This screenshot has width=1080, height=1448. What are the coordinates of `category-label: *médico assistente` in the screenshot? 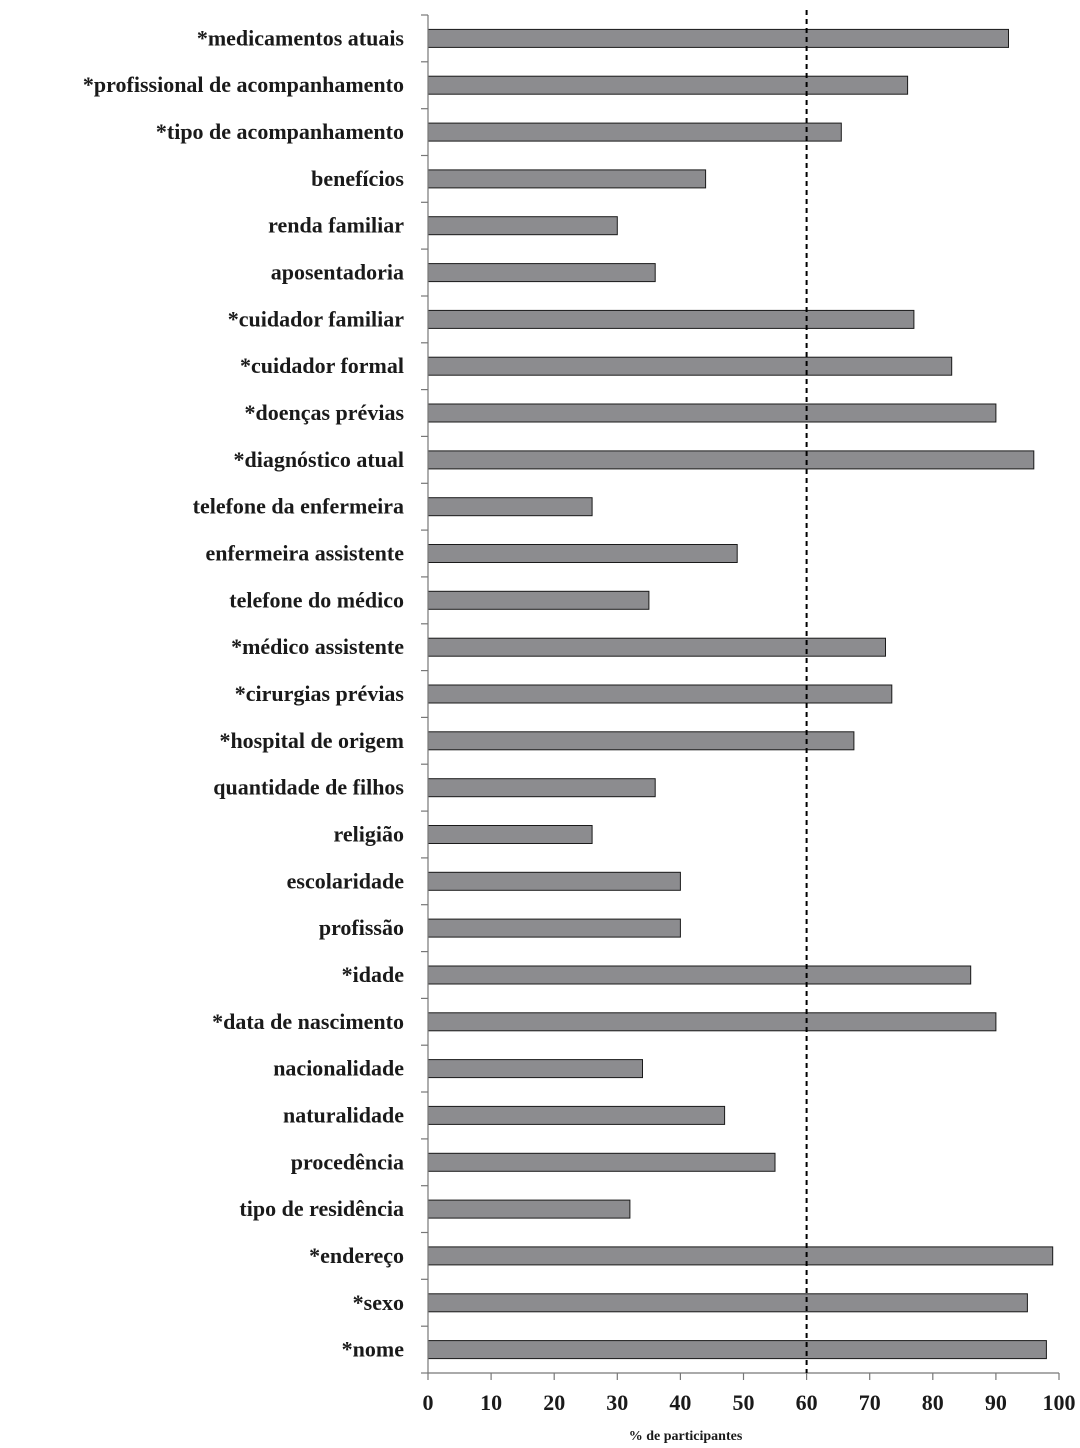 It's located at (317, 646).